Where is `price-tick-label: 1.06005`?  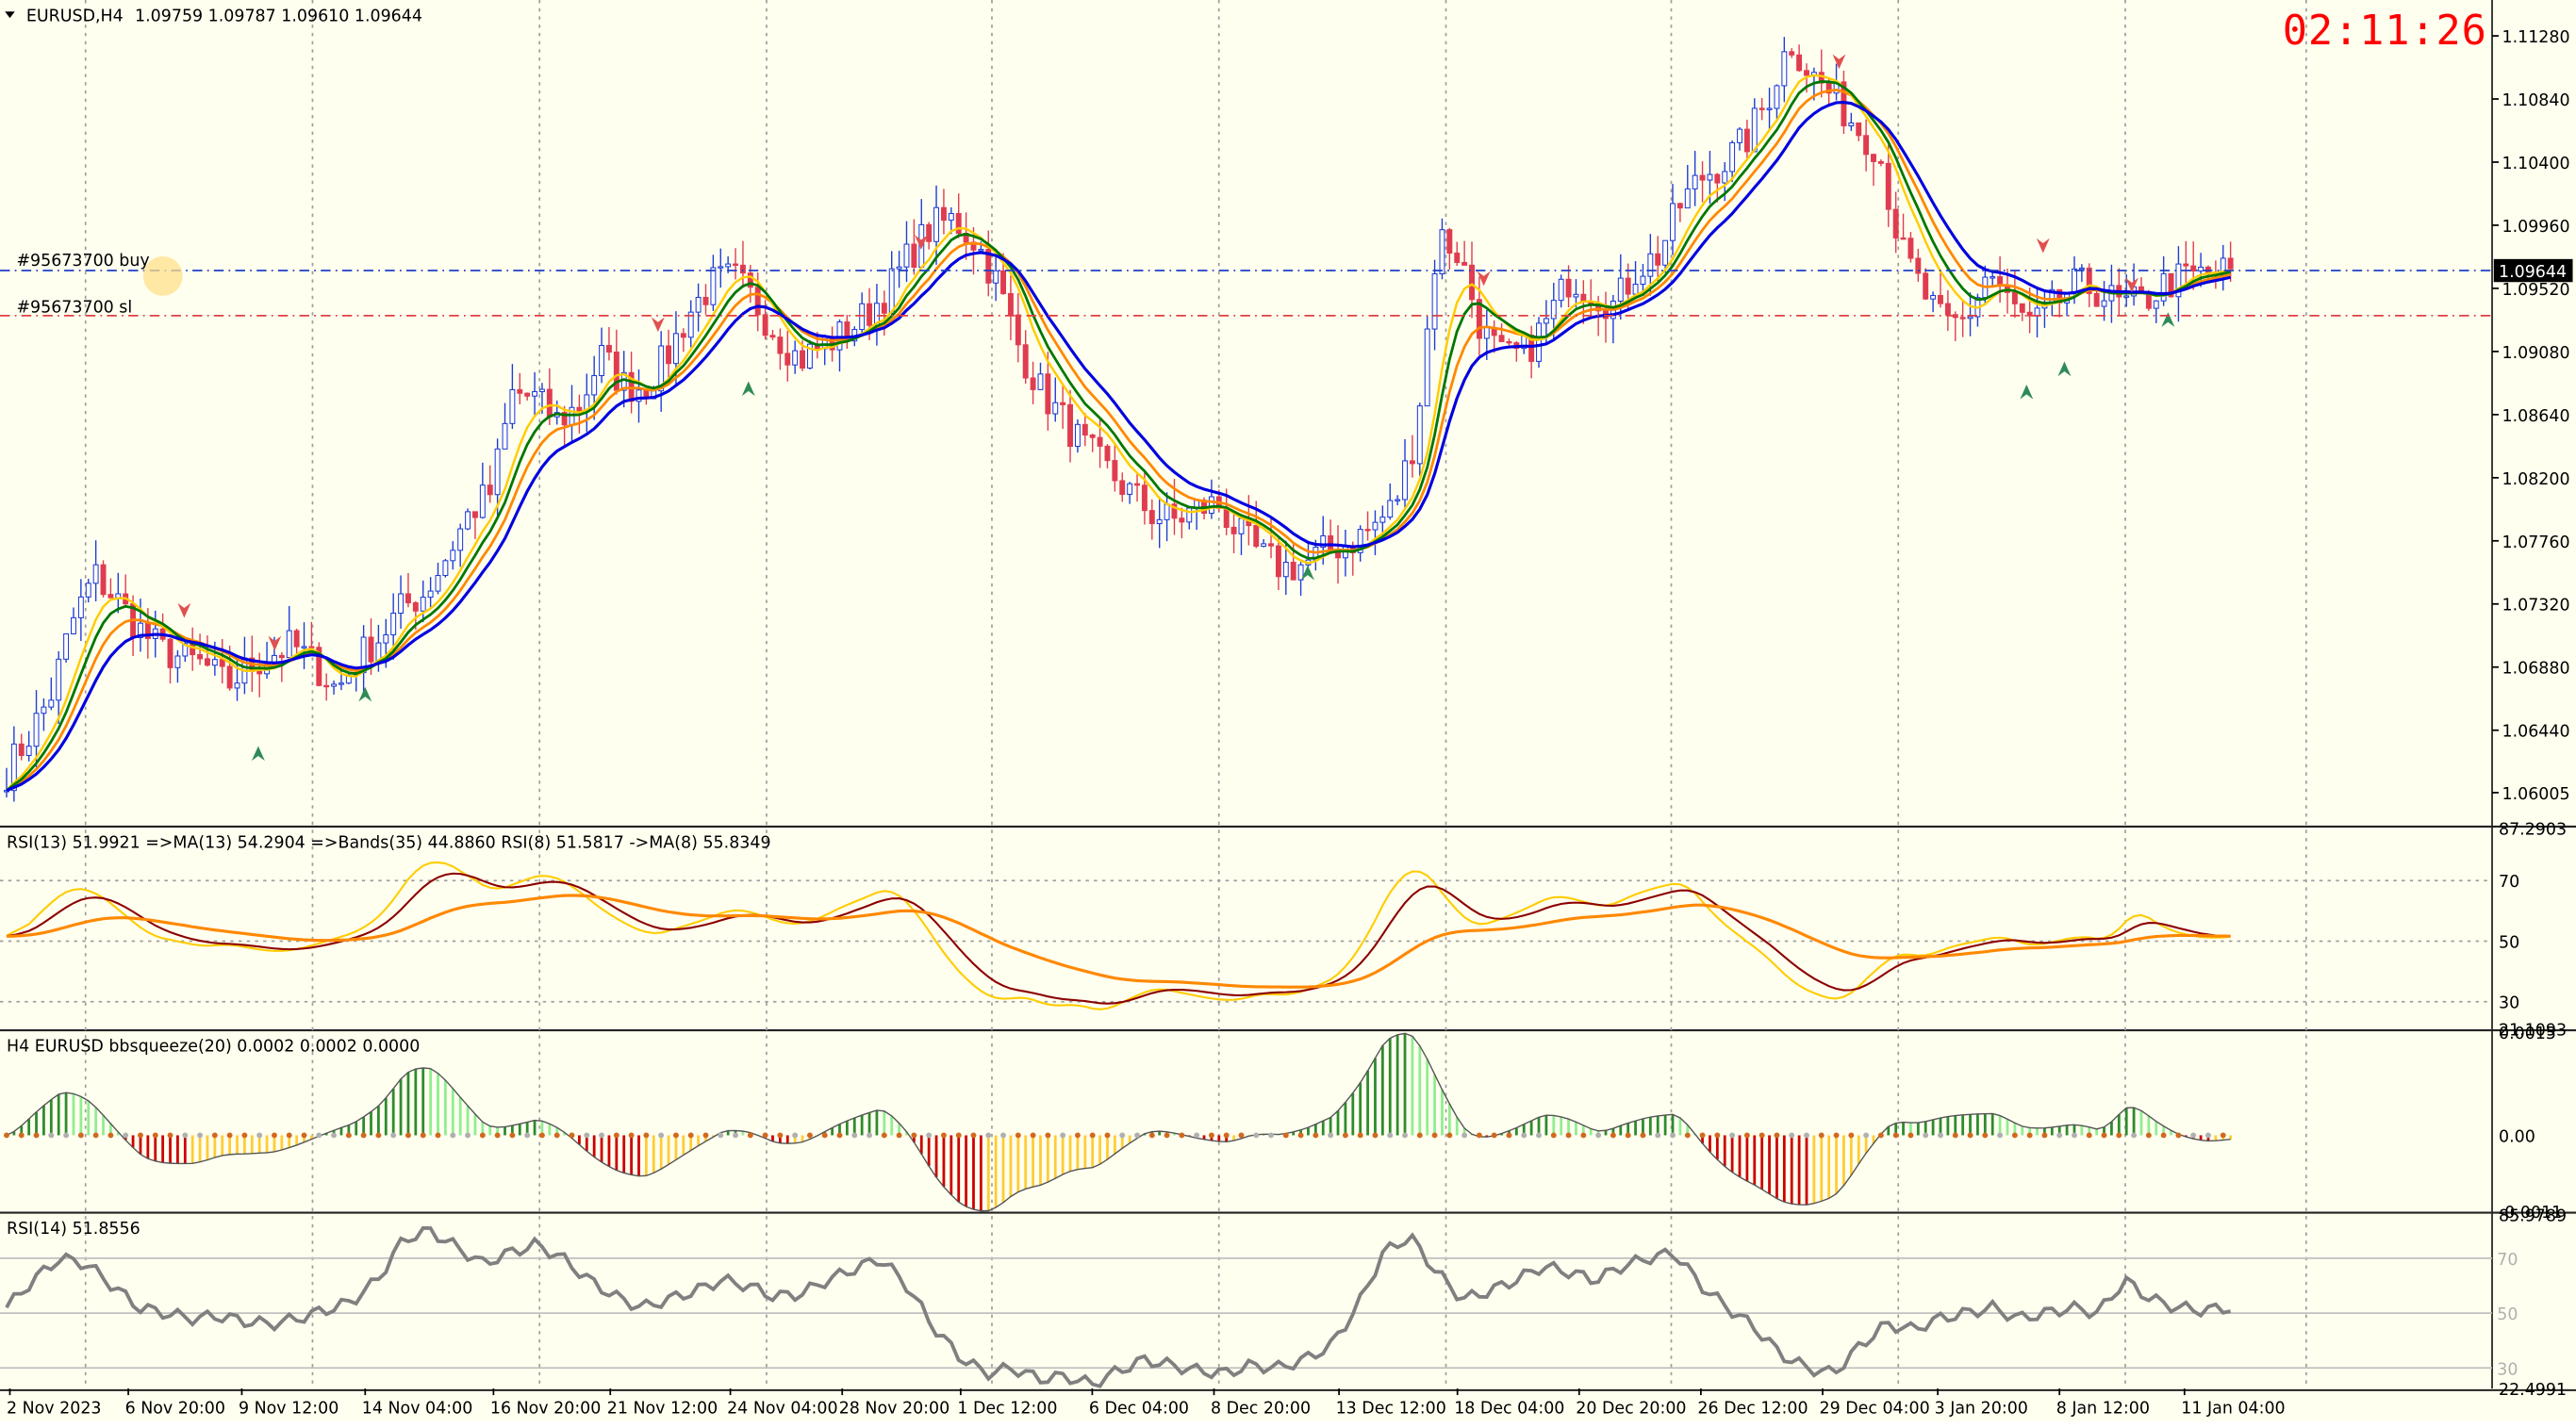
price-tick-label: 1.06005 is located at coordinates (2535, 794).